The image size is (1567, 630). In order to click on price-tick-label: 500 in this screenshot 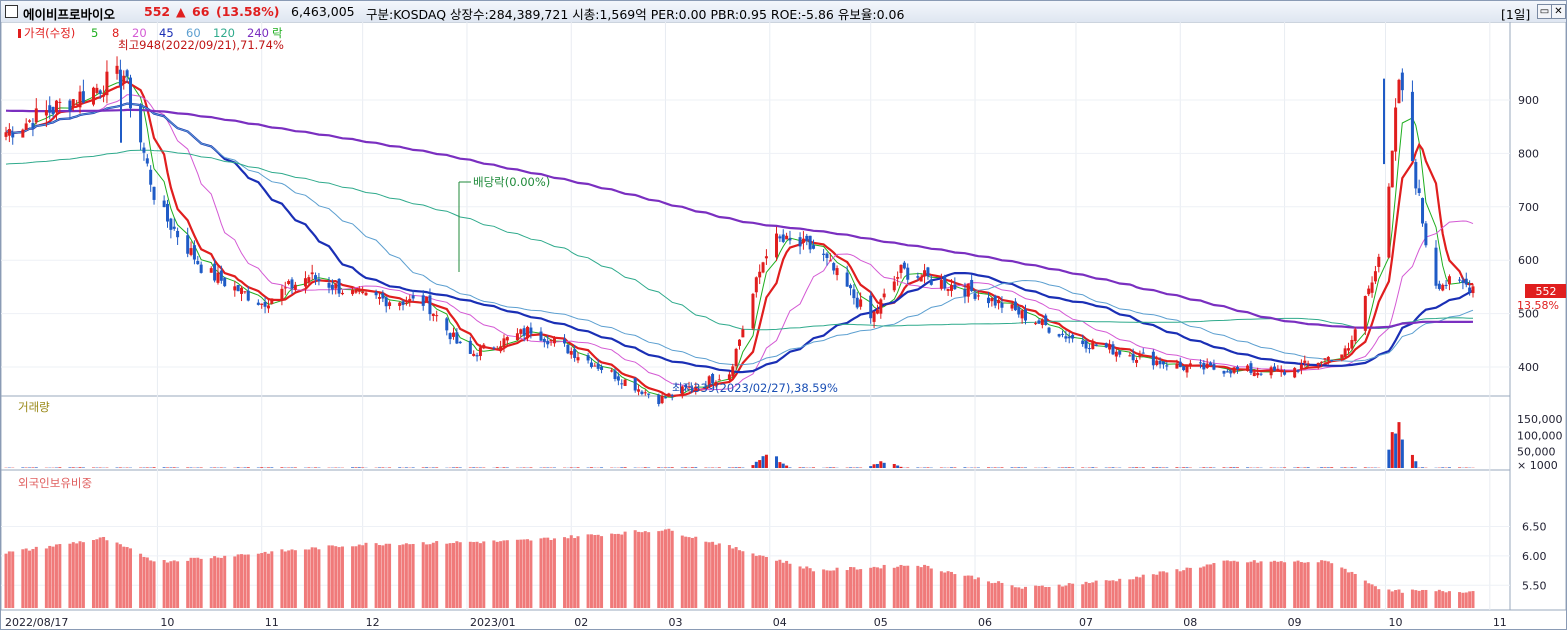, I will do `click(1528, 314)`.